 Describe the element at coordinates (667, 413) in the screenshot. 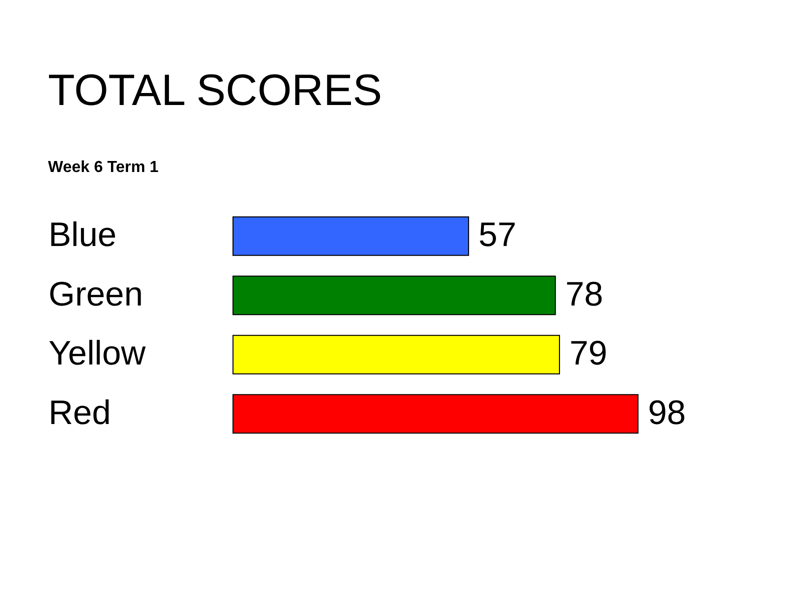

I see `data-label: 98` at that location.